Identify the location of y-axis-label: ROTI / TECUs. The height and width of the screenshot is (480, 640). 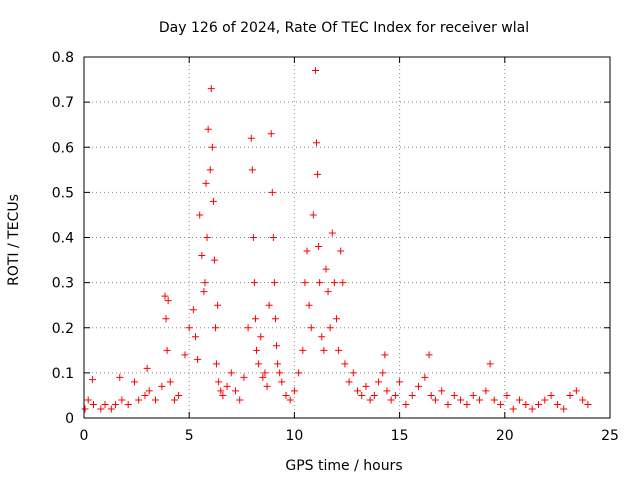
(14, 240).